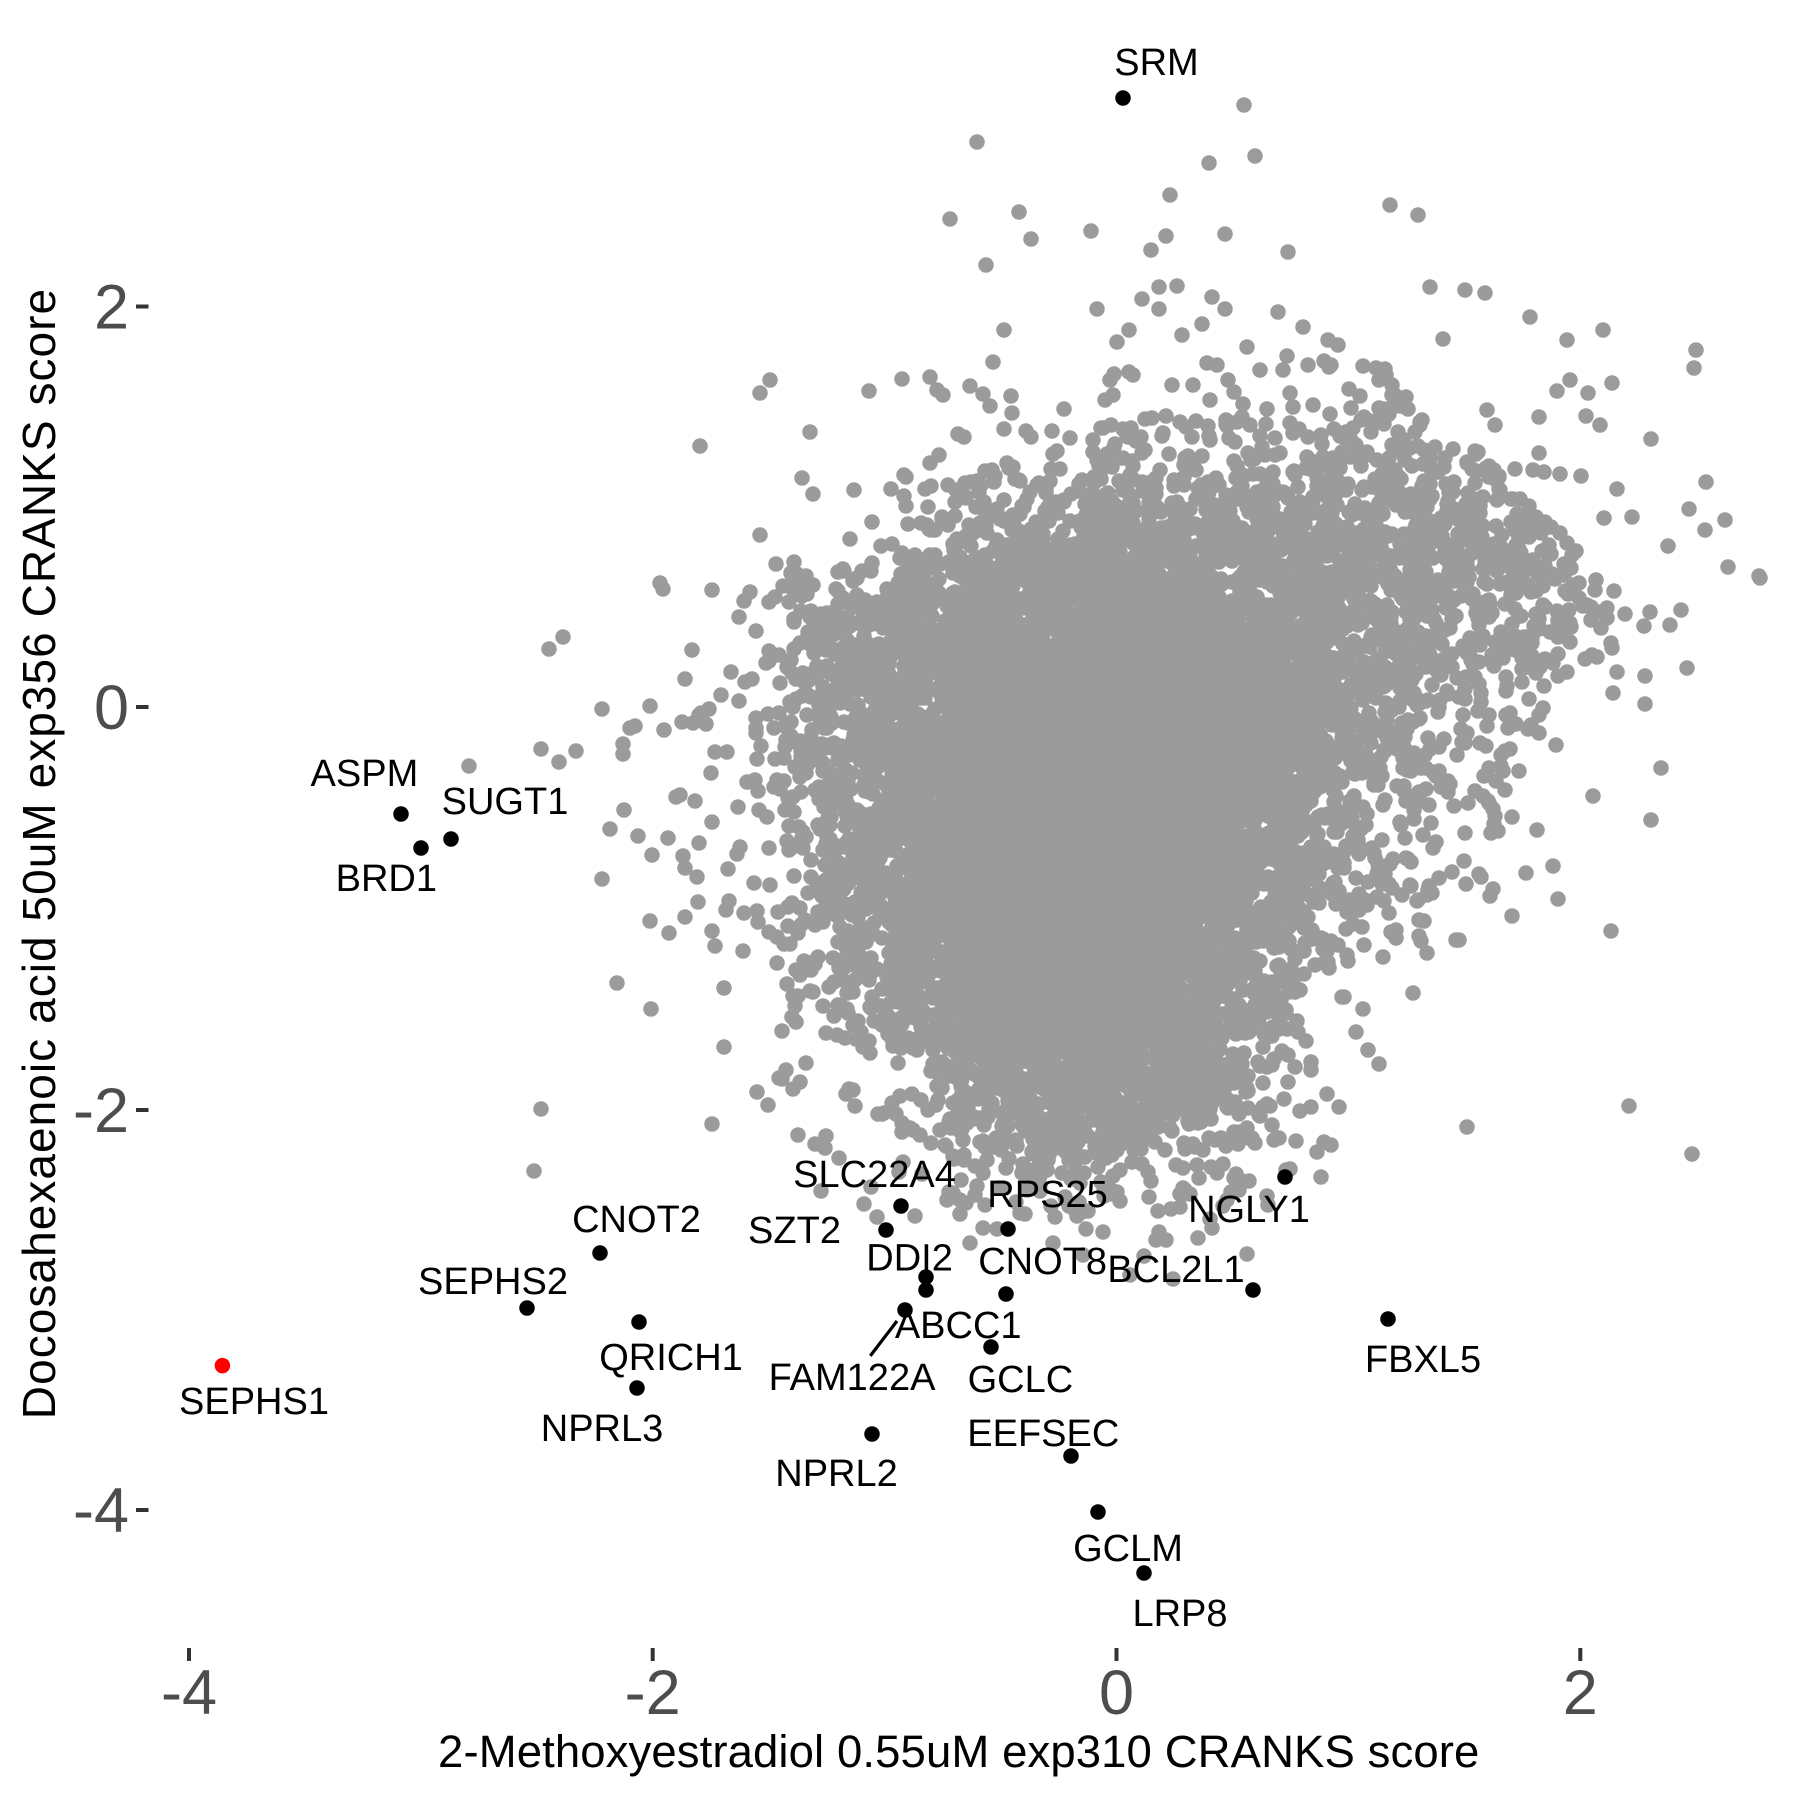 This screenshot has width=1800, height=1800. I want to click on svg-text: ASPM, so click(365, 774).